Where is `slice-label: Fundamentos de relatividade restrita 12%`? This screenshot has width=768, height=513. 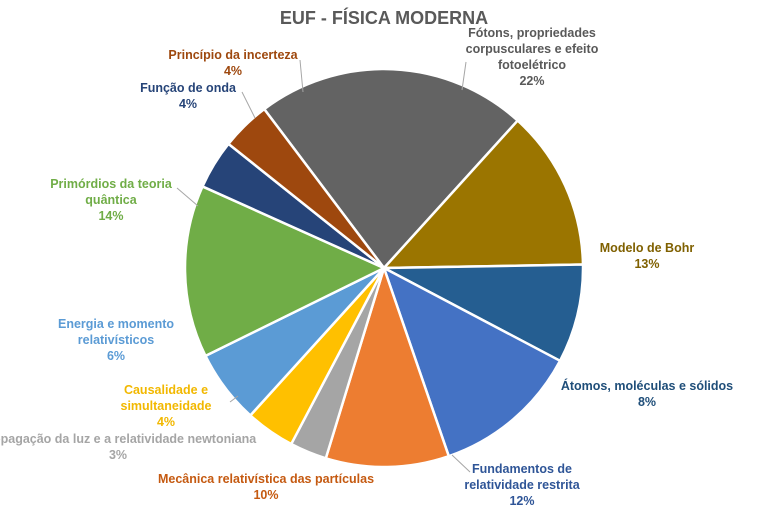
slice-label: Fundamentos de relatividade restrita 12% is located at coordinates (522, 485).